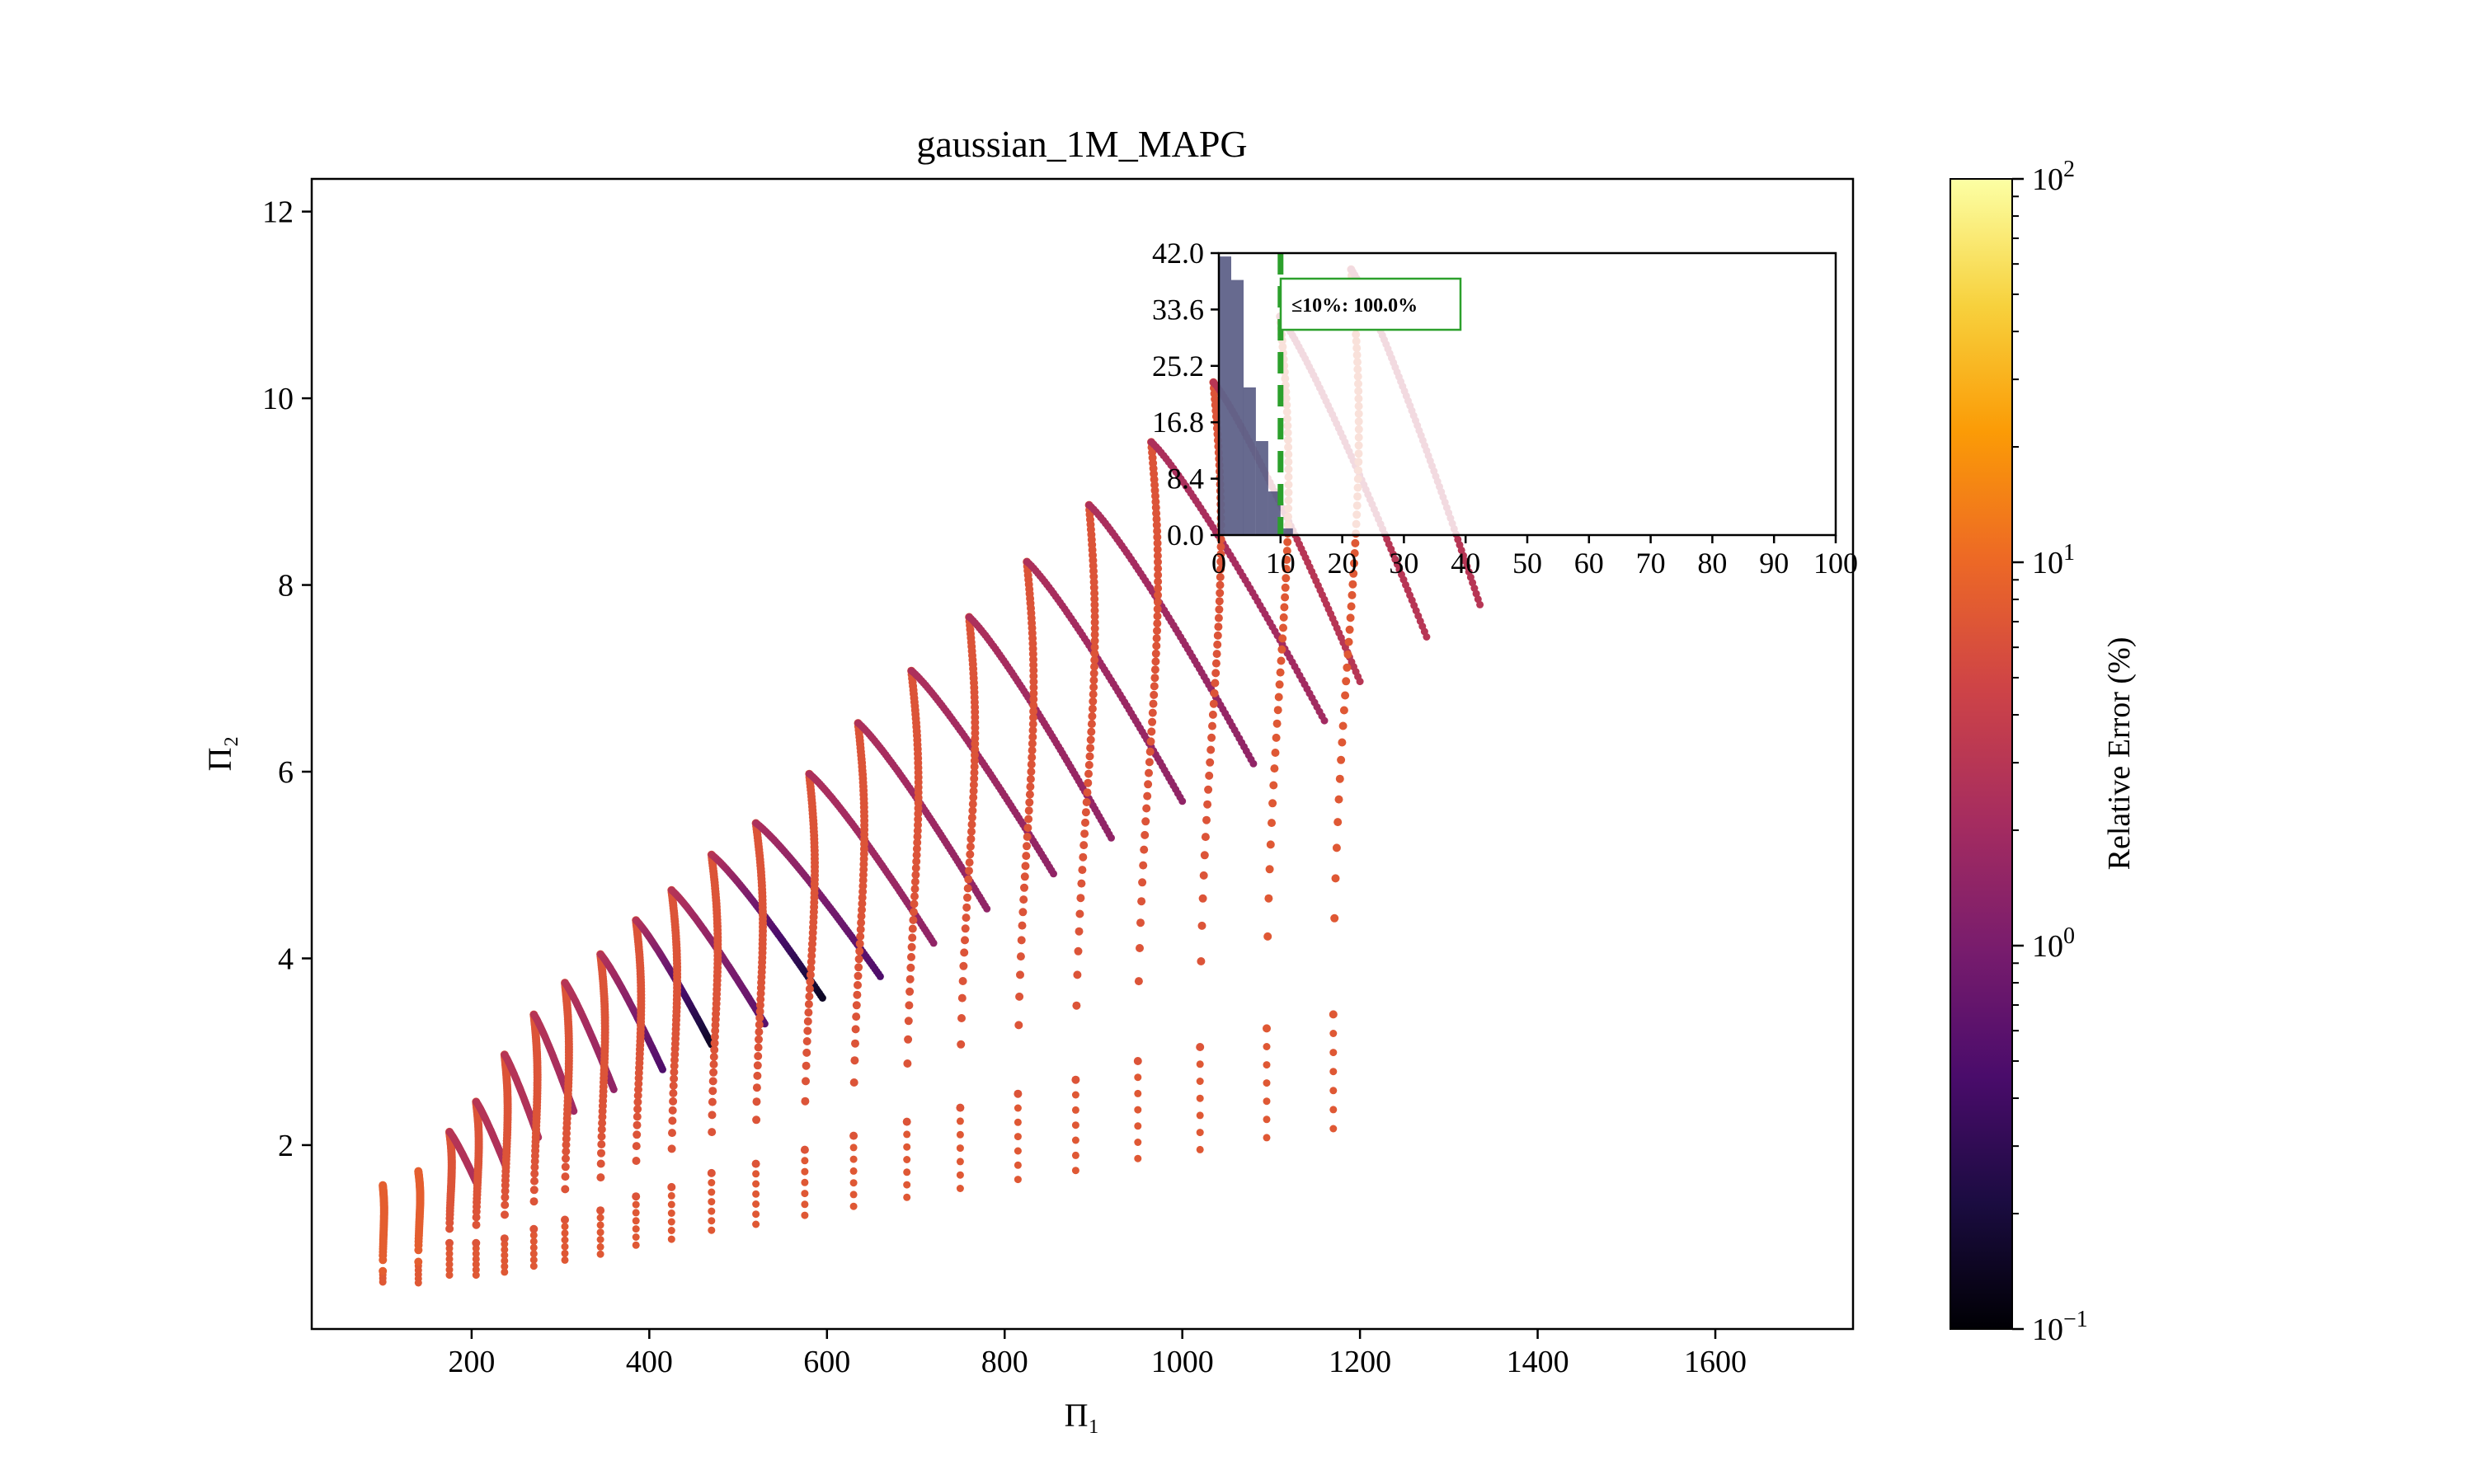 This screenshot has height=1484, width=2474. What do you see at coordinates (2053, 560) in the screenshot?
I see `colorbar-tick-label: 101` at bounding box center [2053, 560].